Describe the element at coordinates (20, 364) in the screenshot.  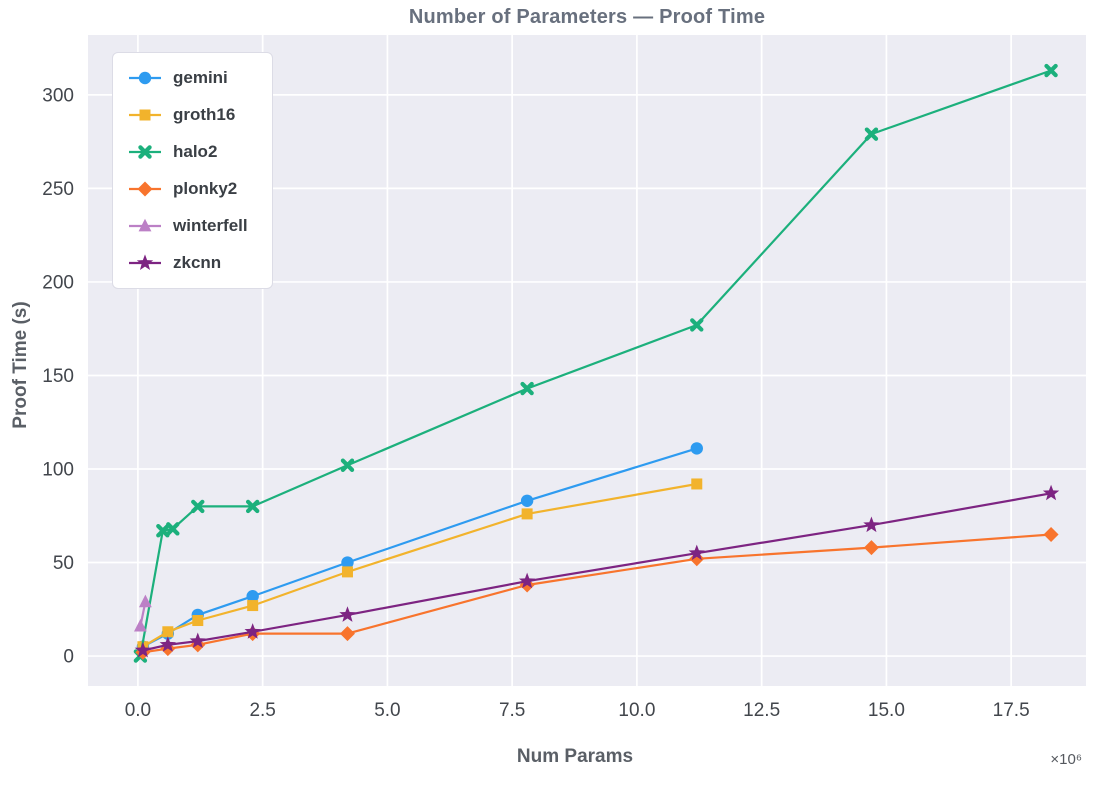
I see `y-axis-label: Proof Time (s)` at that location.